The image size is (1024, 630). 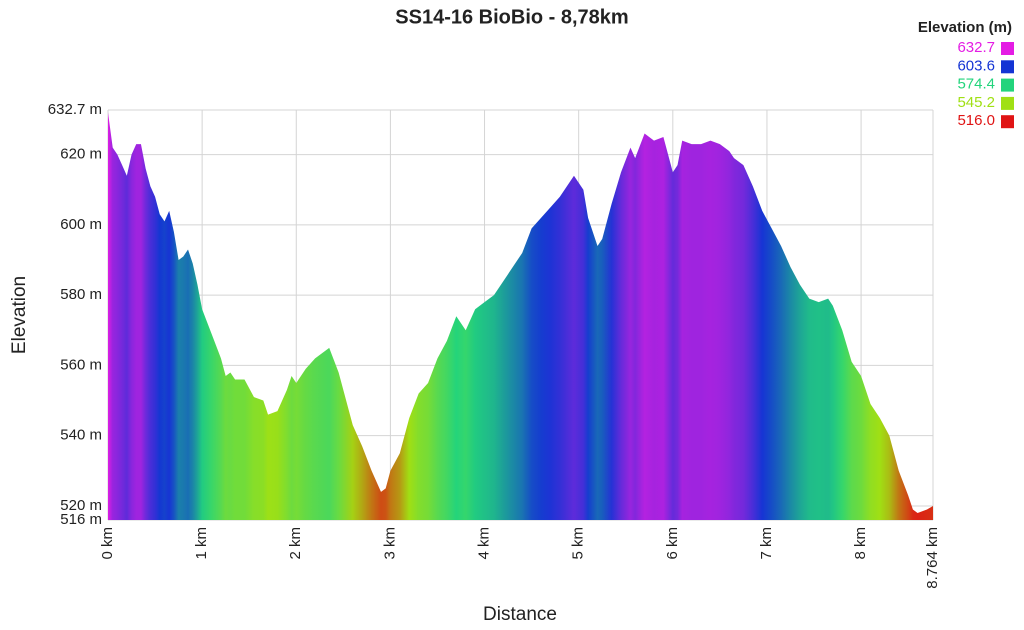 I want to click on x-tick-label: 0 km, so click(x=107, y=543).